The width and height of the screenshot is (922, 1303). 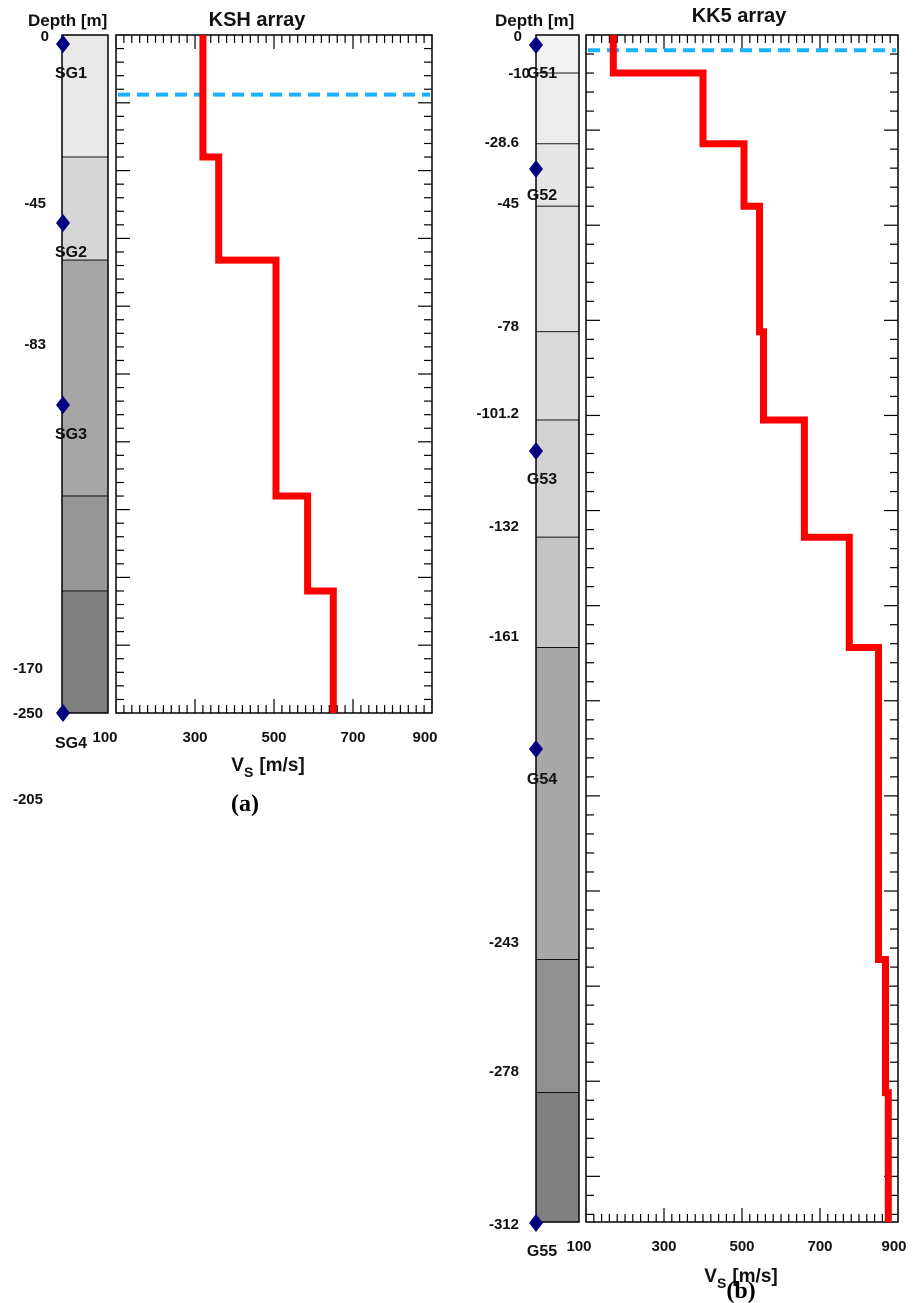 What do you see at coordinates (497, 413) in the screenshot?
I see `depth-label: -101.2` at bounding box center [497, 413].